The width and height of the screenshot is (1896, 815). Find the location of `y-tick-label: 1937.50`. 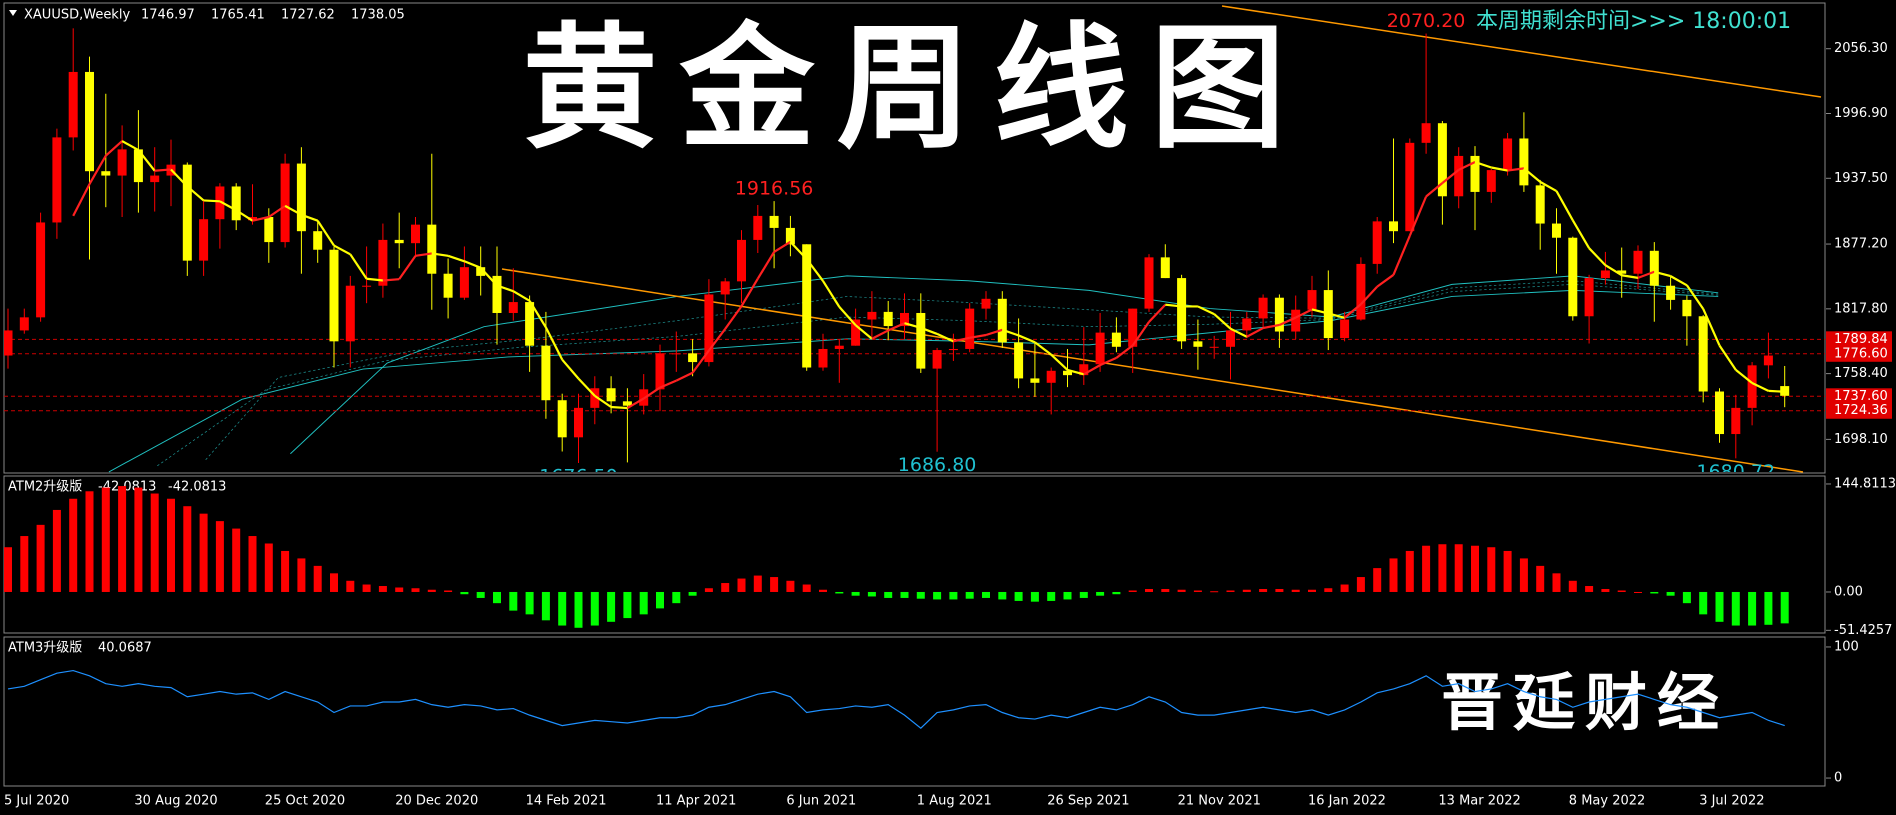

y-tick-label: 1937.50 is located at coordinates (1861, 178).